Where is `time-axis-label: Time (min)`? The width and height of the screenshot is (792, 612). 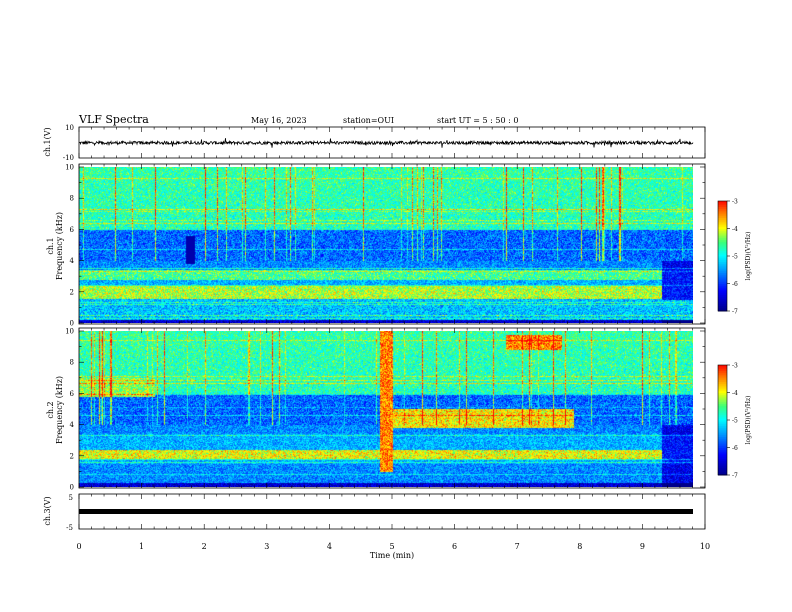
time-axis-label: Time (min) is located at coordinates (392, 555).